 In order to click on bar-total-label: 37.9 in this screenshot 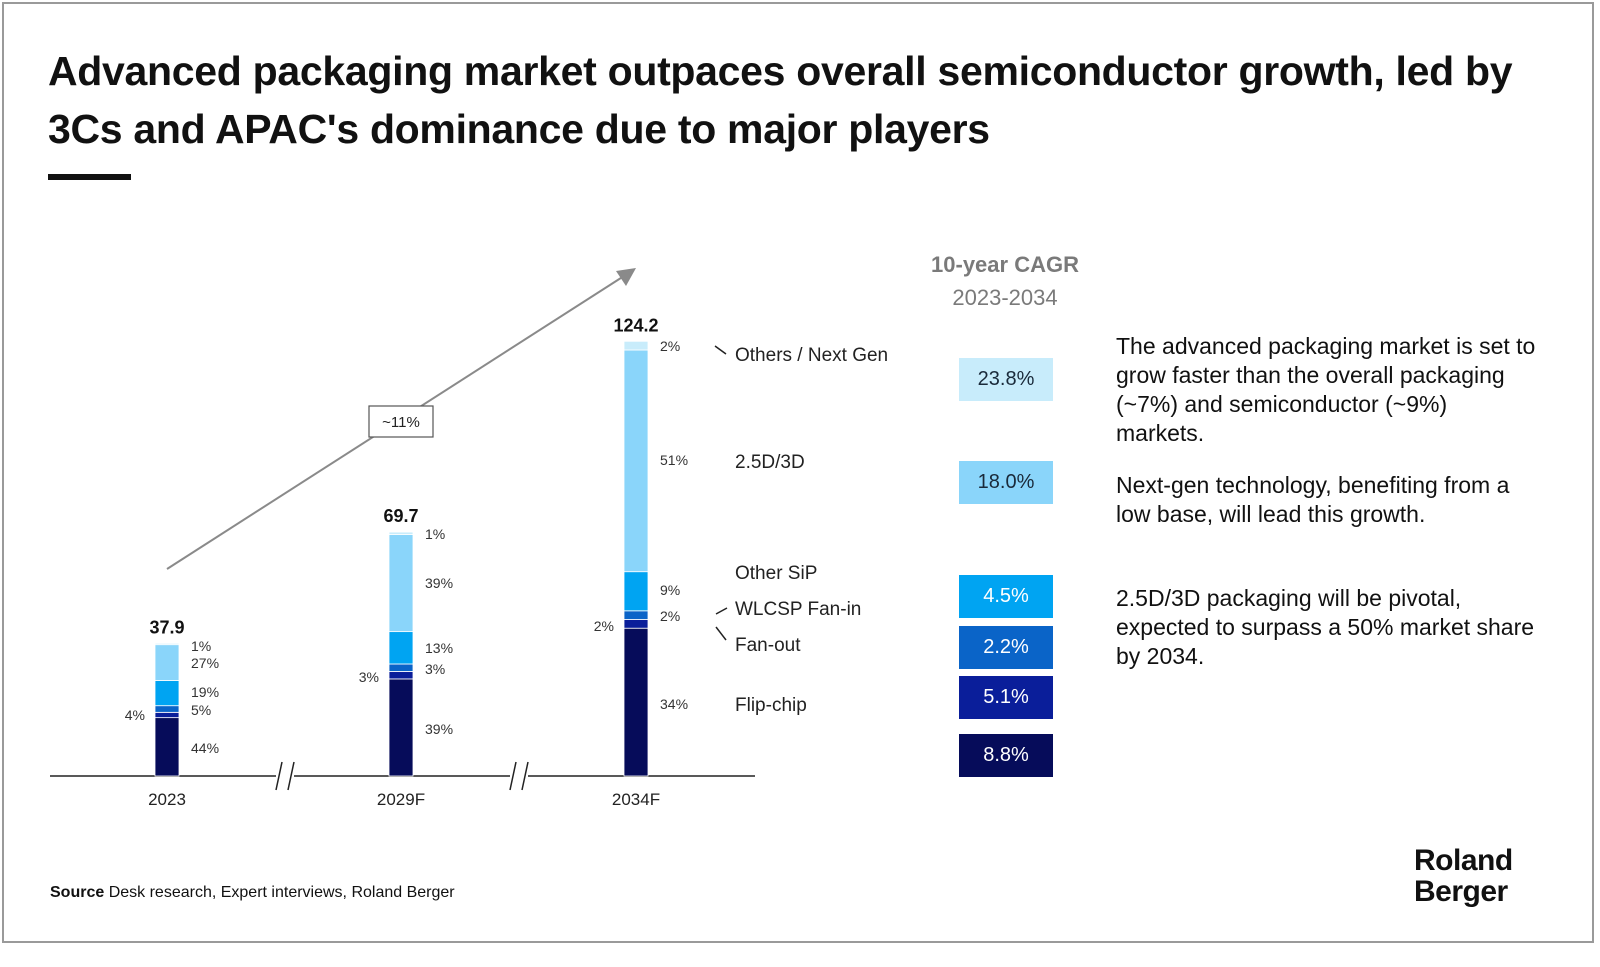, I will do `click(166, 627)`.